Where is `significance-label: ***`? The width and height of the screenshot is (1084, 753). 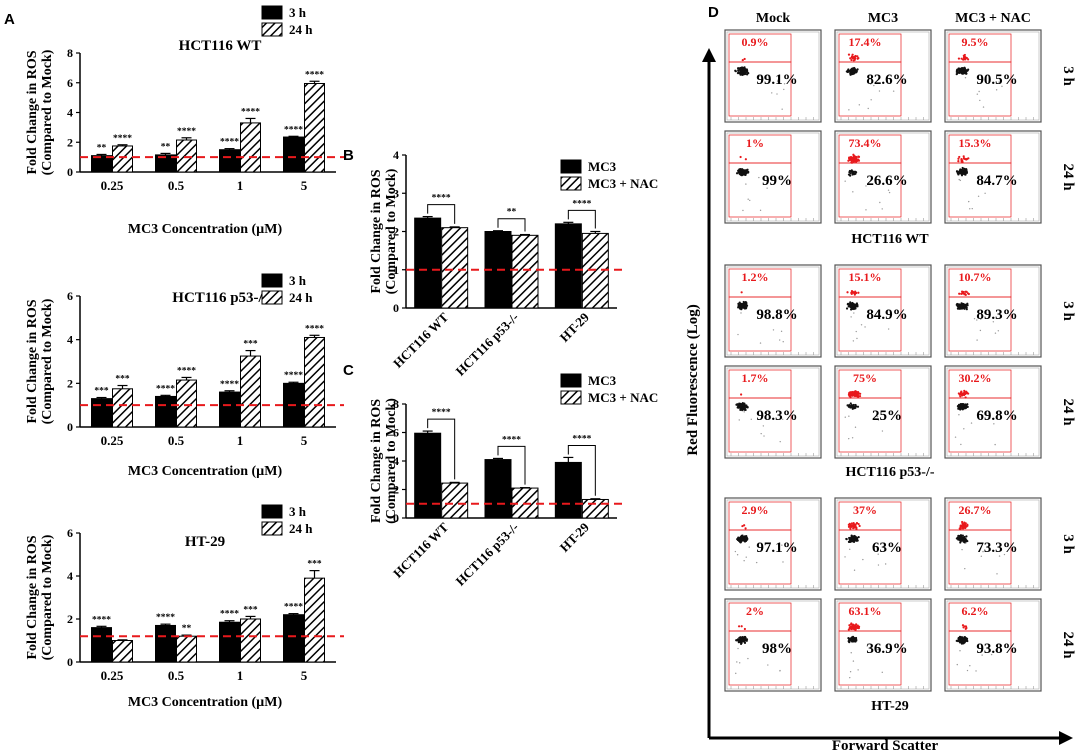 significance-label: *** is located at coordinates (250, 610).